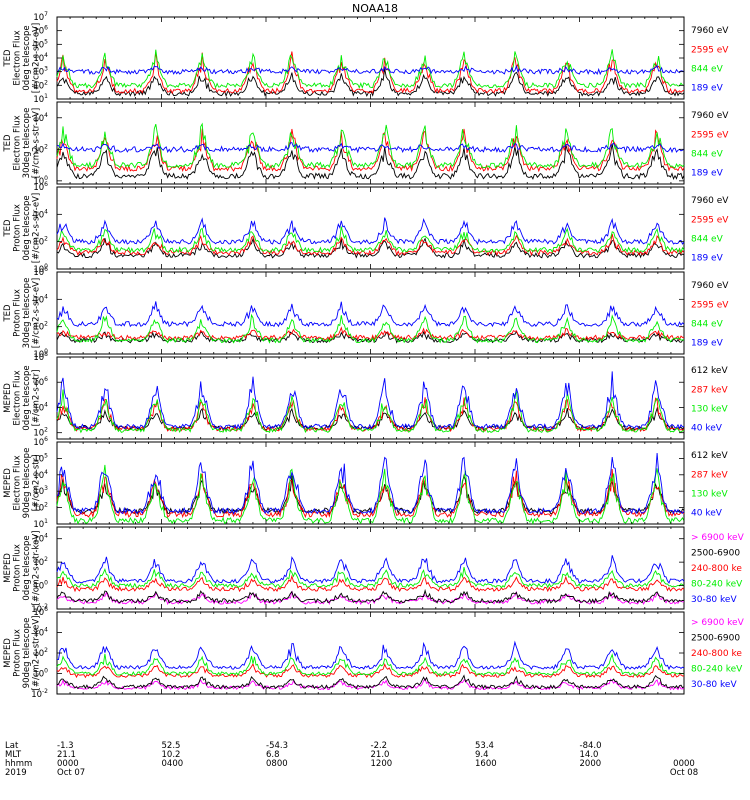 Image resolution: width=750 pixels, height=800 pixels. I want to click on x-tick-label: 1600, so click(486, 764).